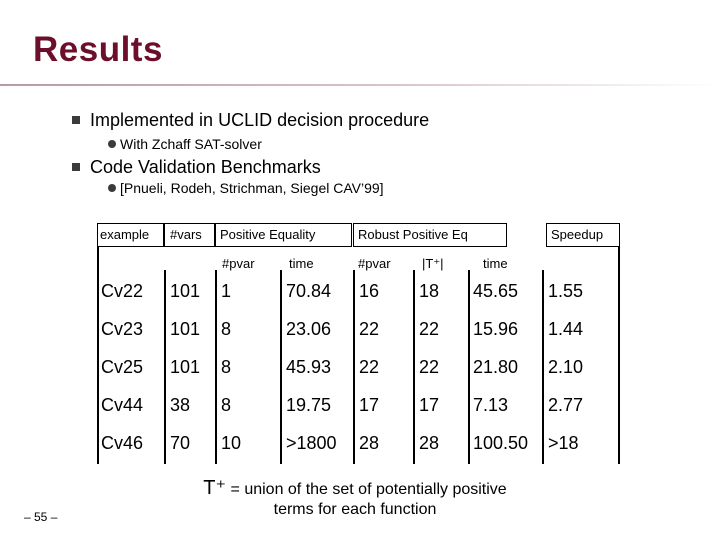 The width and height of the screenshot is (720, 540). Describe the element at coordinates (413, 234) in the screenshot. I see `header-robust-positive-eq: Robust Positive Eq` at that location.